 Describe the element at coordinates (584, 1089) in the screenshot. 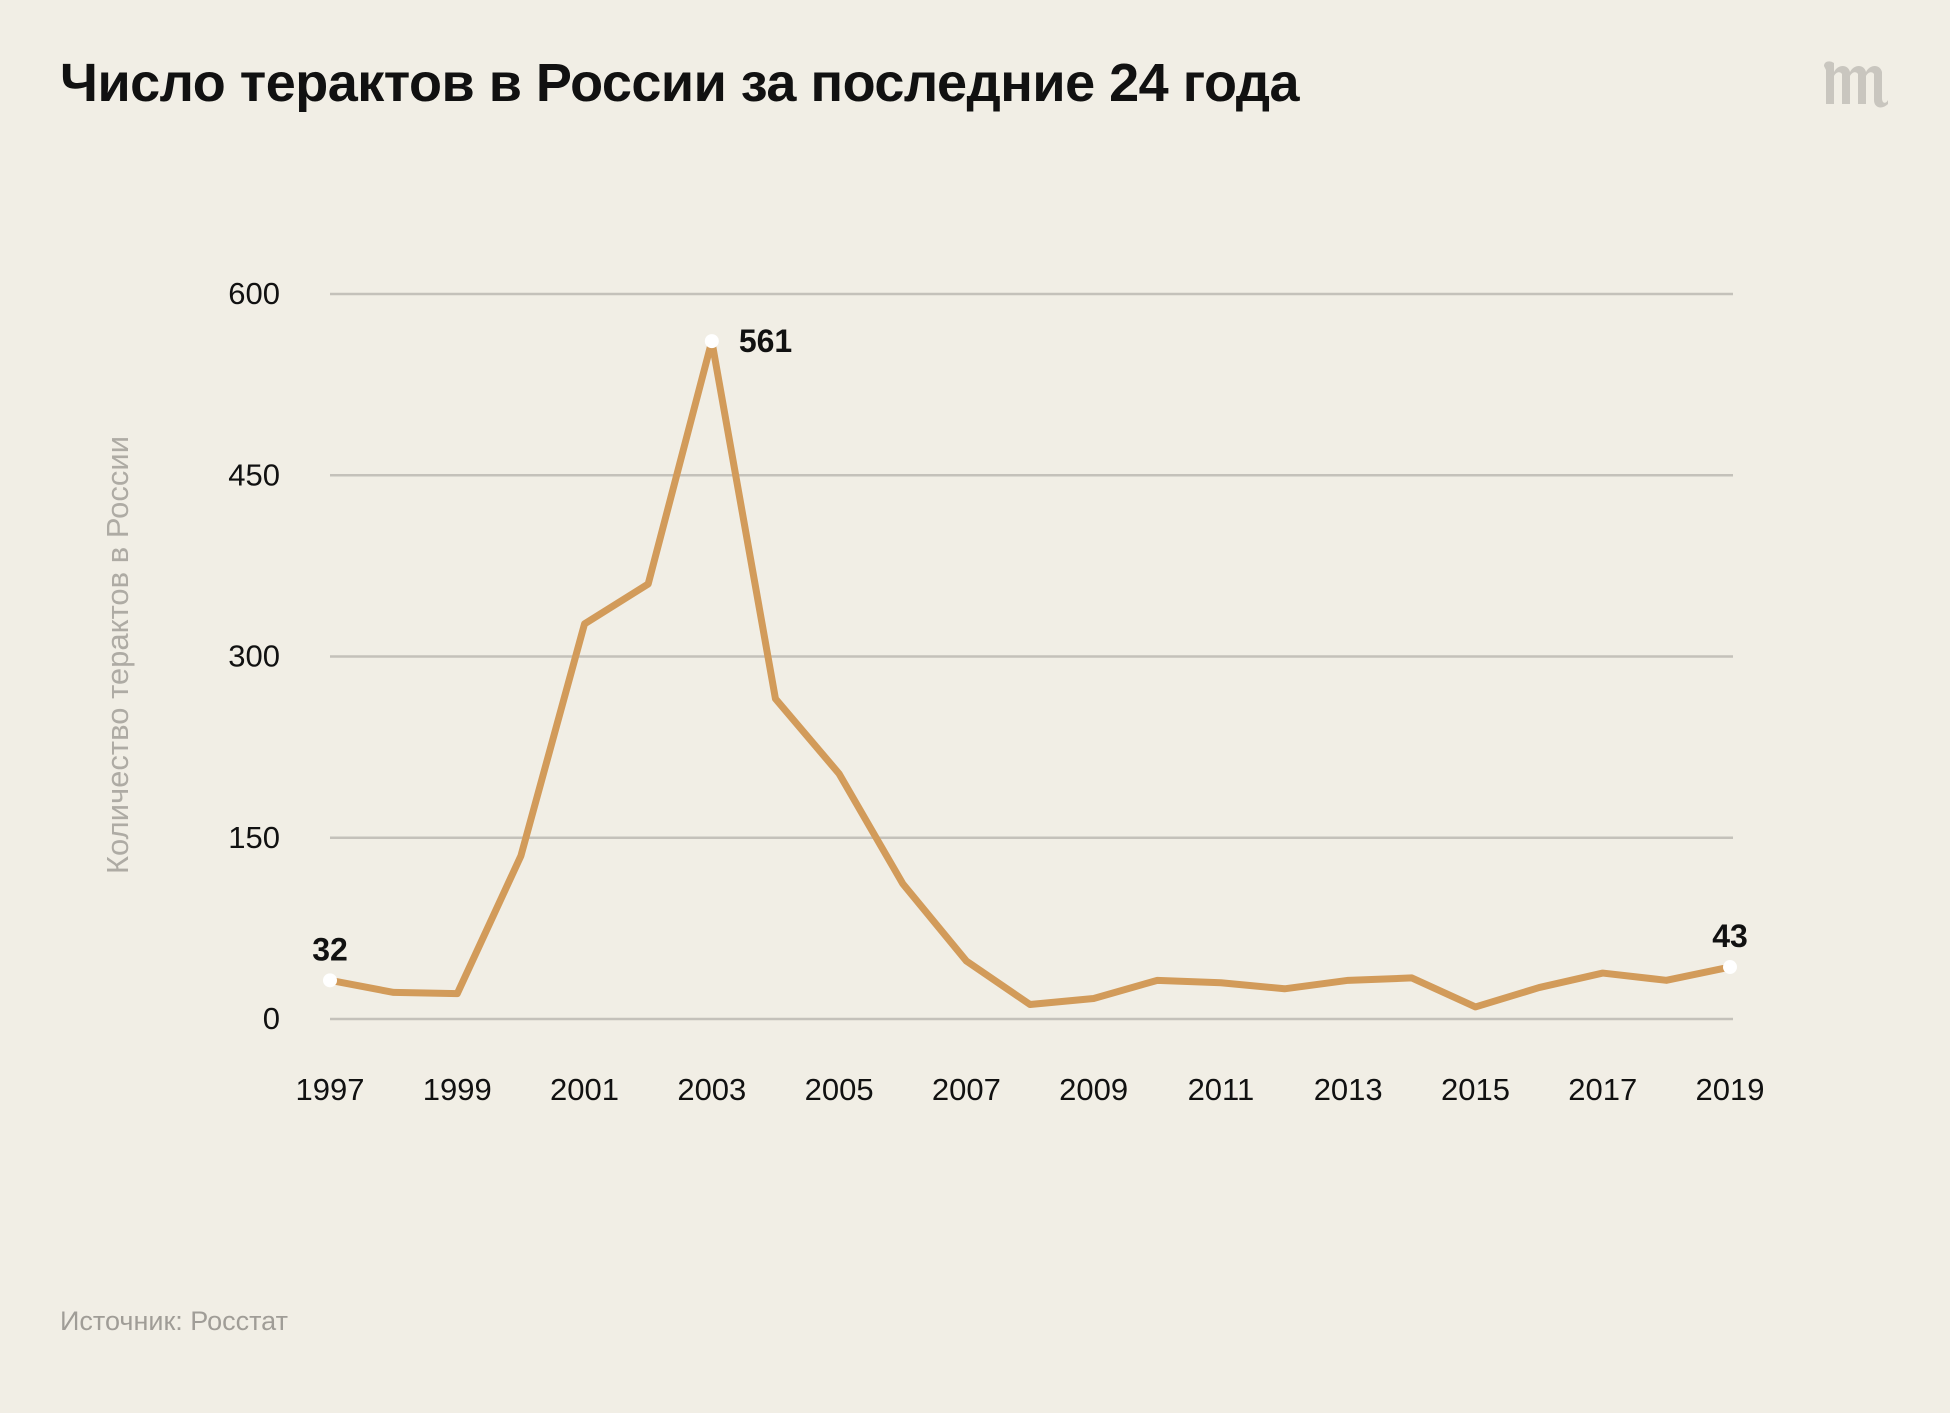

I see `x-tick-label: 2001` at that location.